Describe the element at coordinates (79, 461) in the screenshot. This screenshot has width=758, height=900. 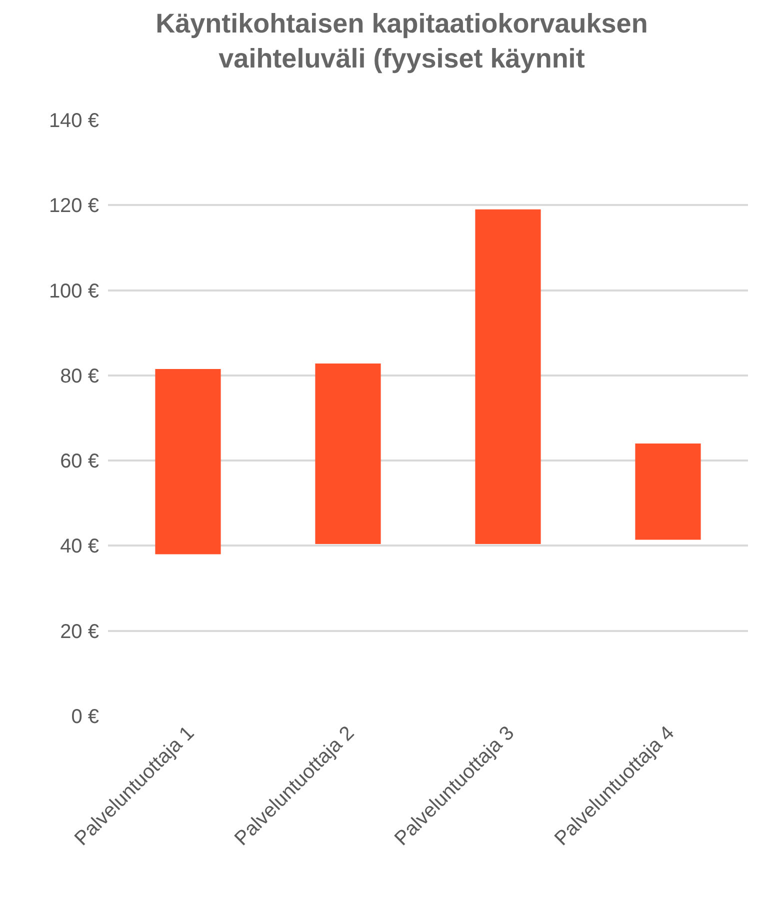
I see `y-tick-label: 60 €` at that location.